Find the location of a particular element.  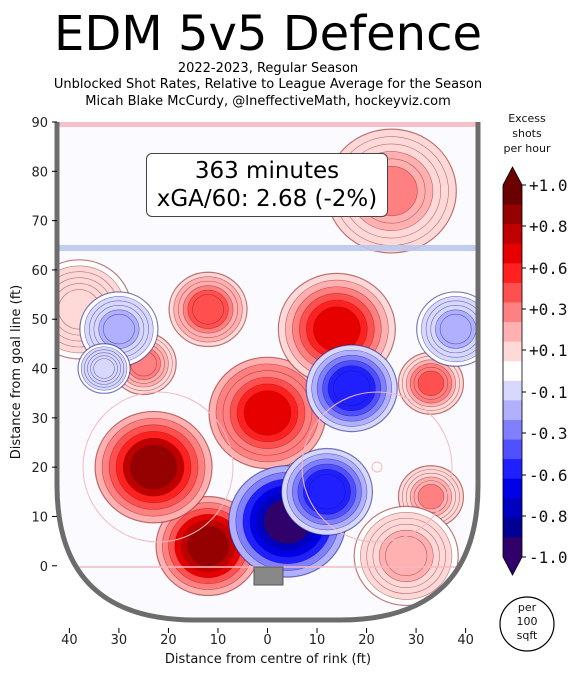

goal-net is located at coordinates (268, 576).